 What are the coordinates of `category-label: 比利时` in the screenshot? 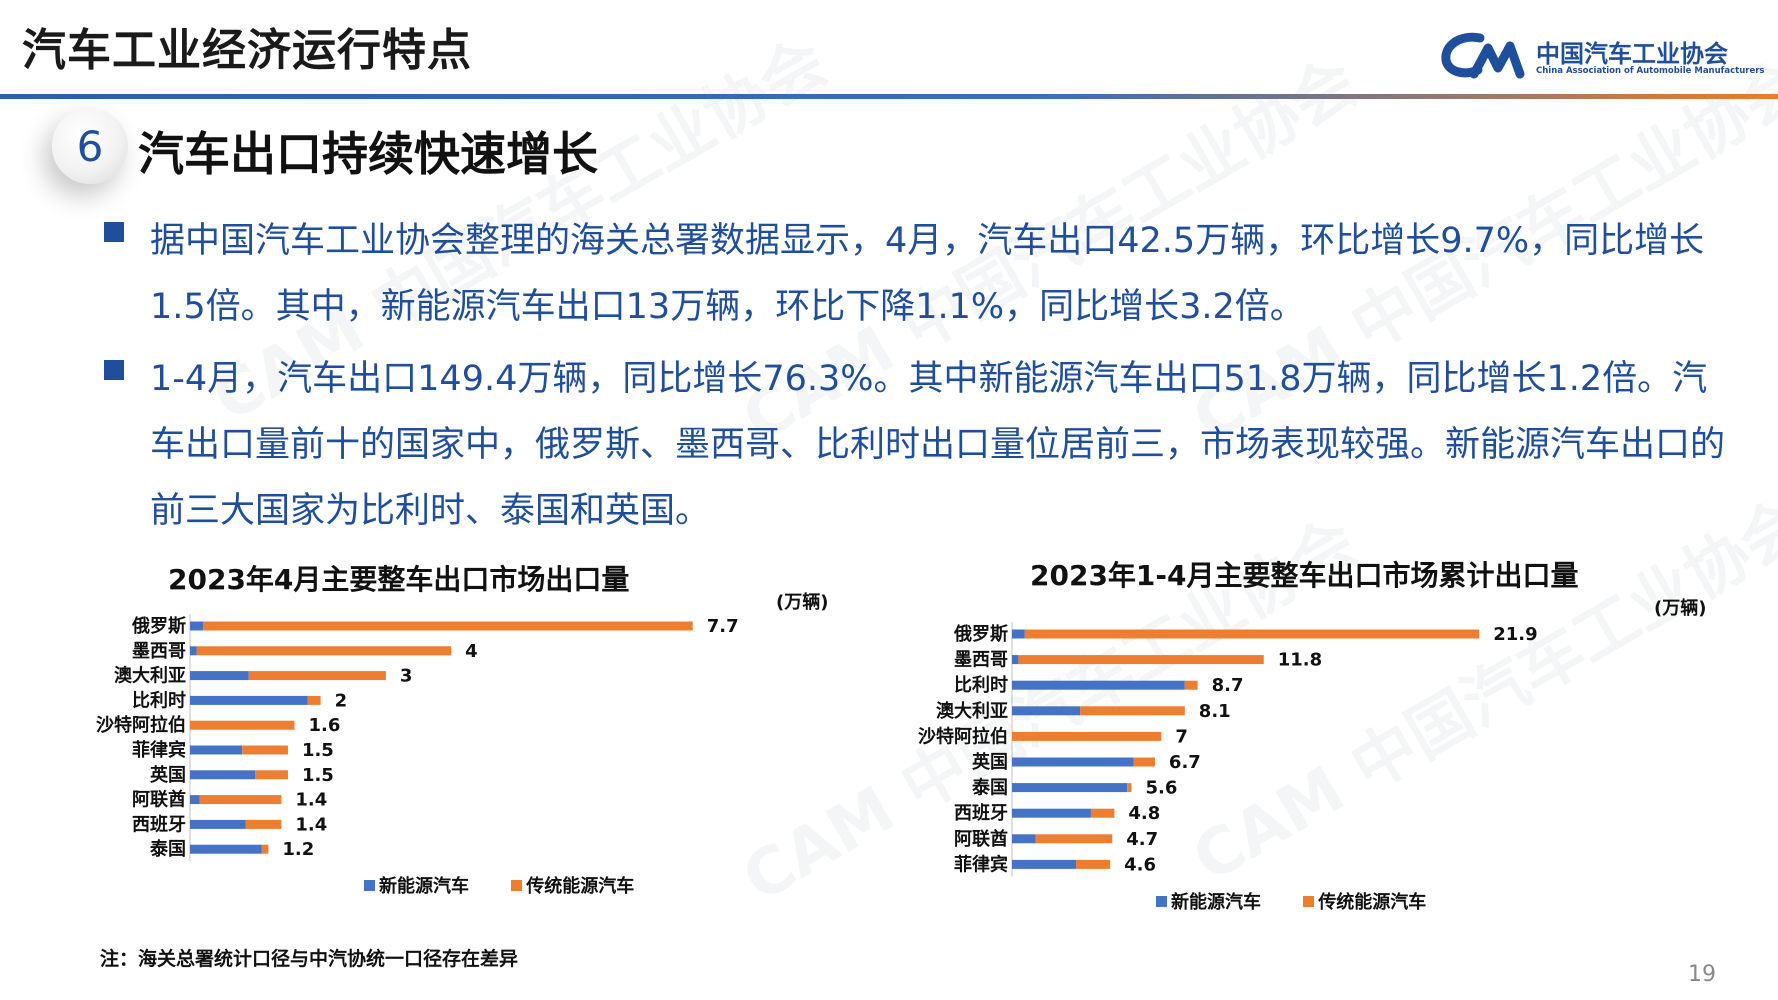 It's located at (981, 685).